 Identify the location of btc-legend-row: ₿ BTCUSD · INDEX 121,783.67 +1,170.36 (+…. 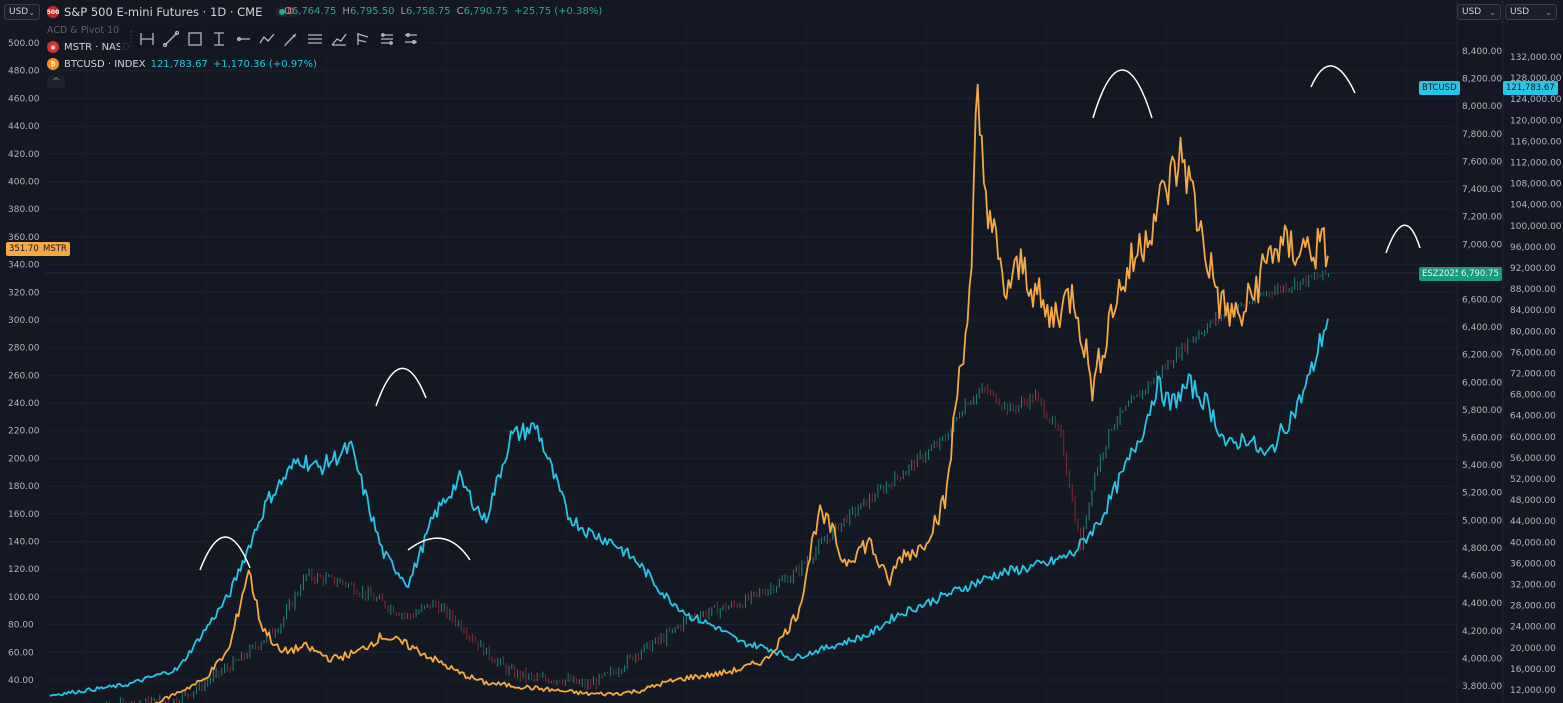
(182, 64).